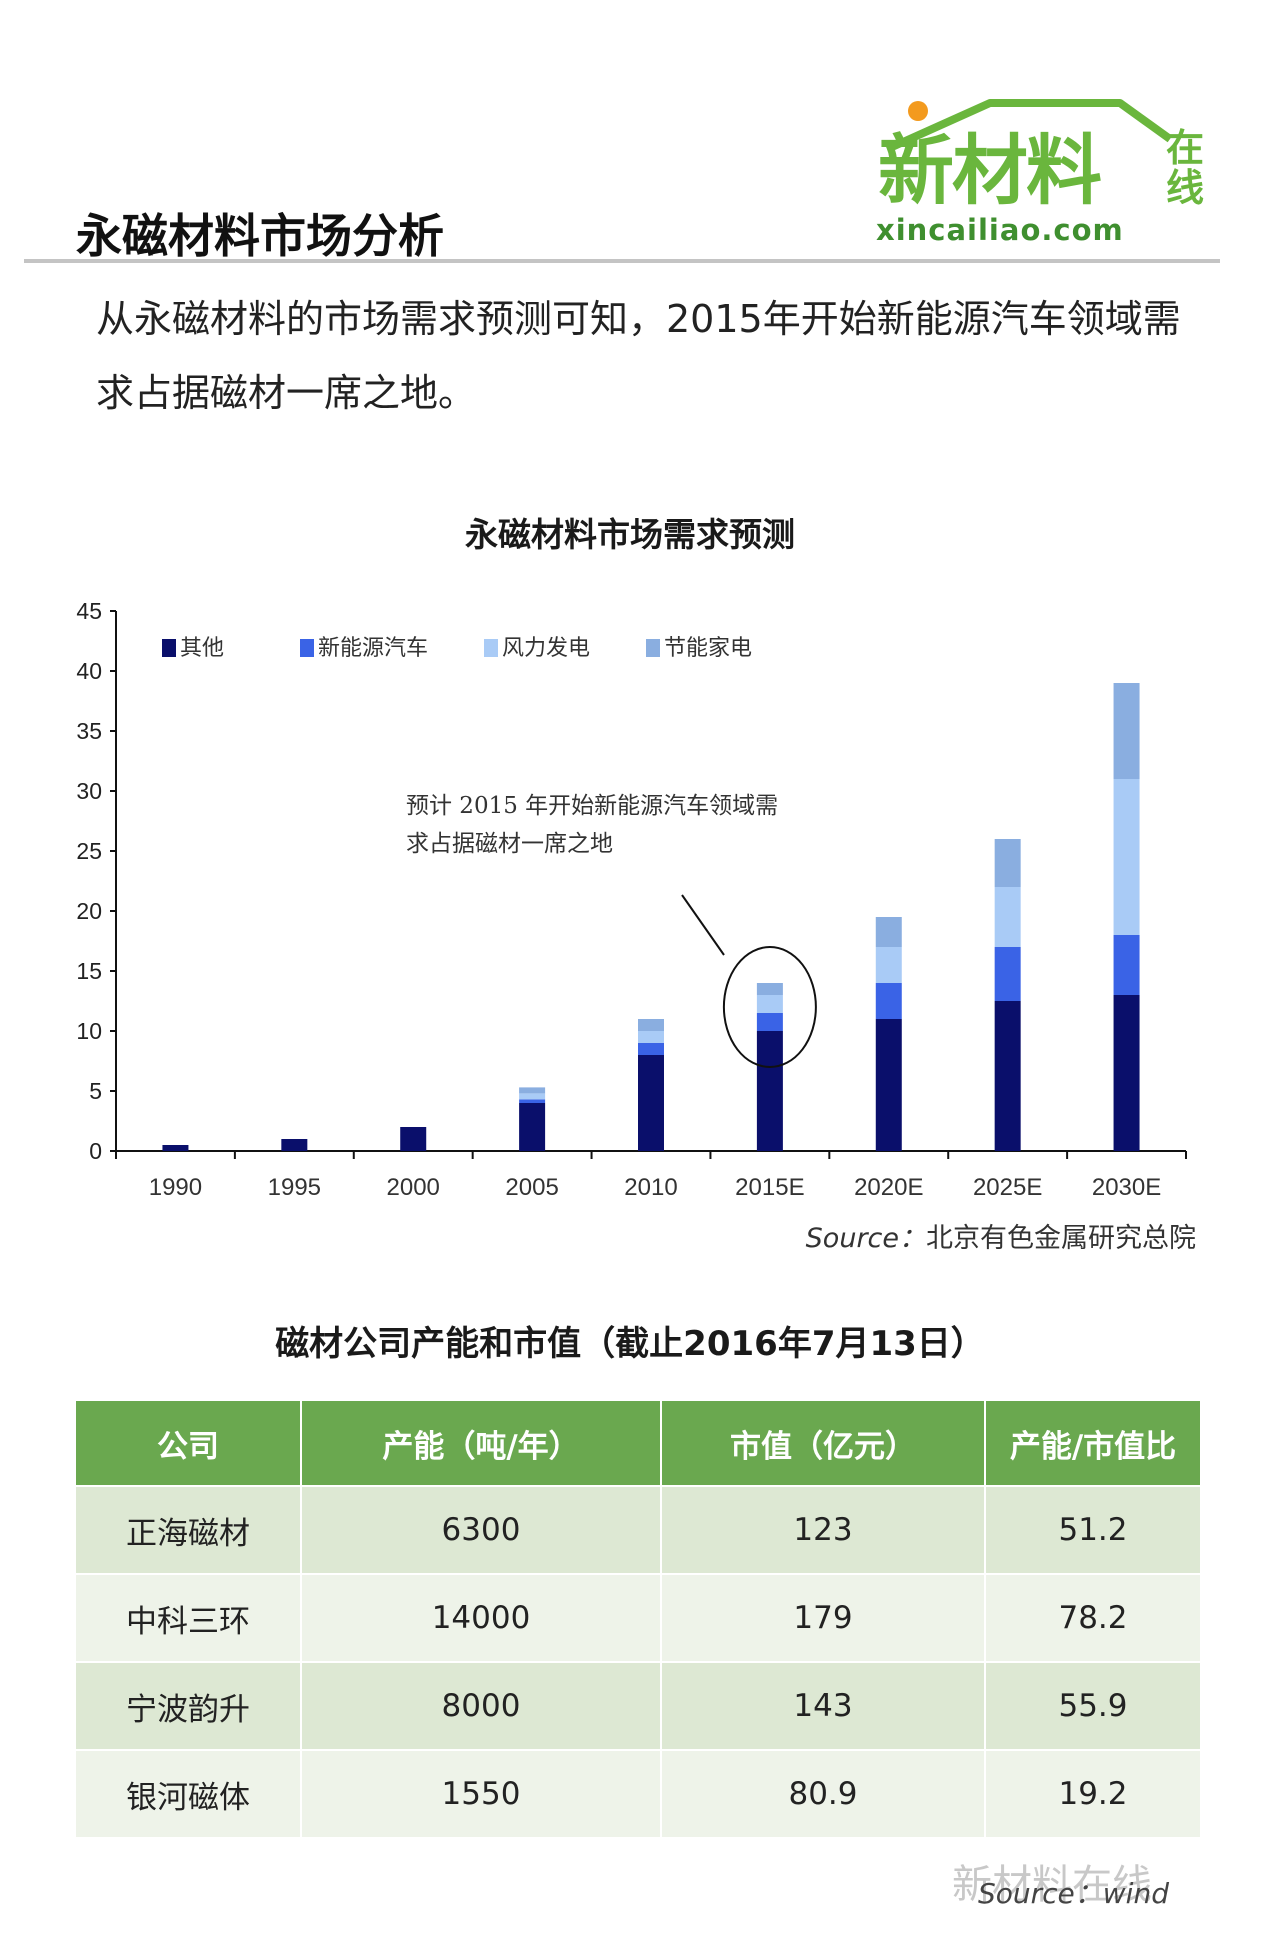 The width and height of the screenshot is (1280, 1948). Describe the element at coordinates (865, 1238) in the screenshot. I see `chart-source-label: Source：` at that location.